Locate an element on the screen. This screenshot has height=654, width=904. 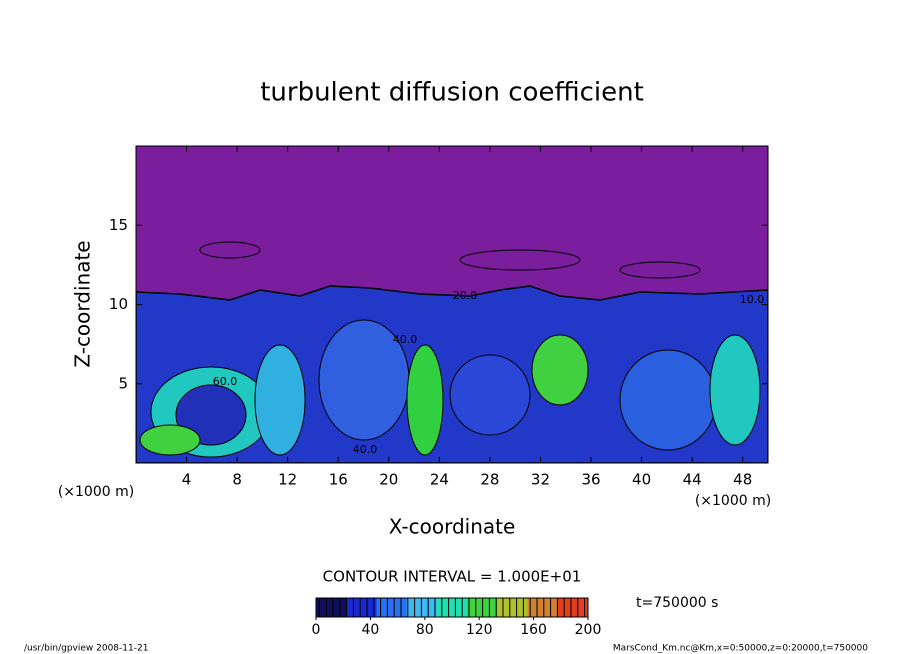
colorbar-tick-label: 80 is located at coordinates (425, 630).